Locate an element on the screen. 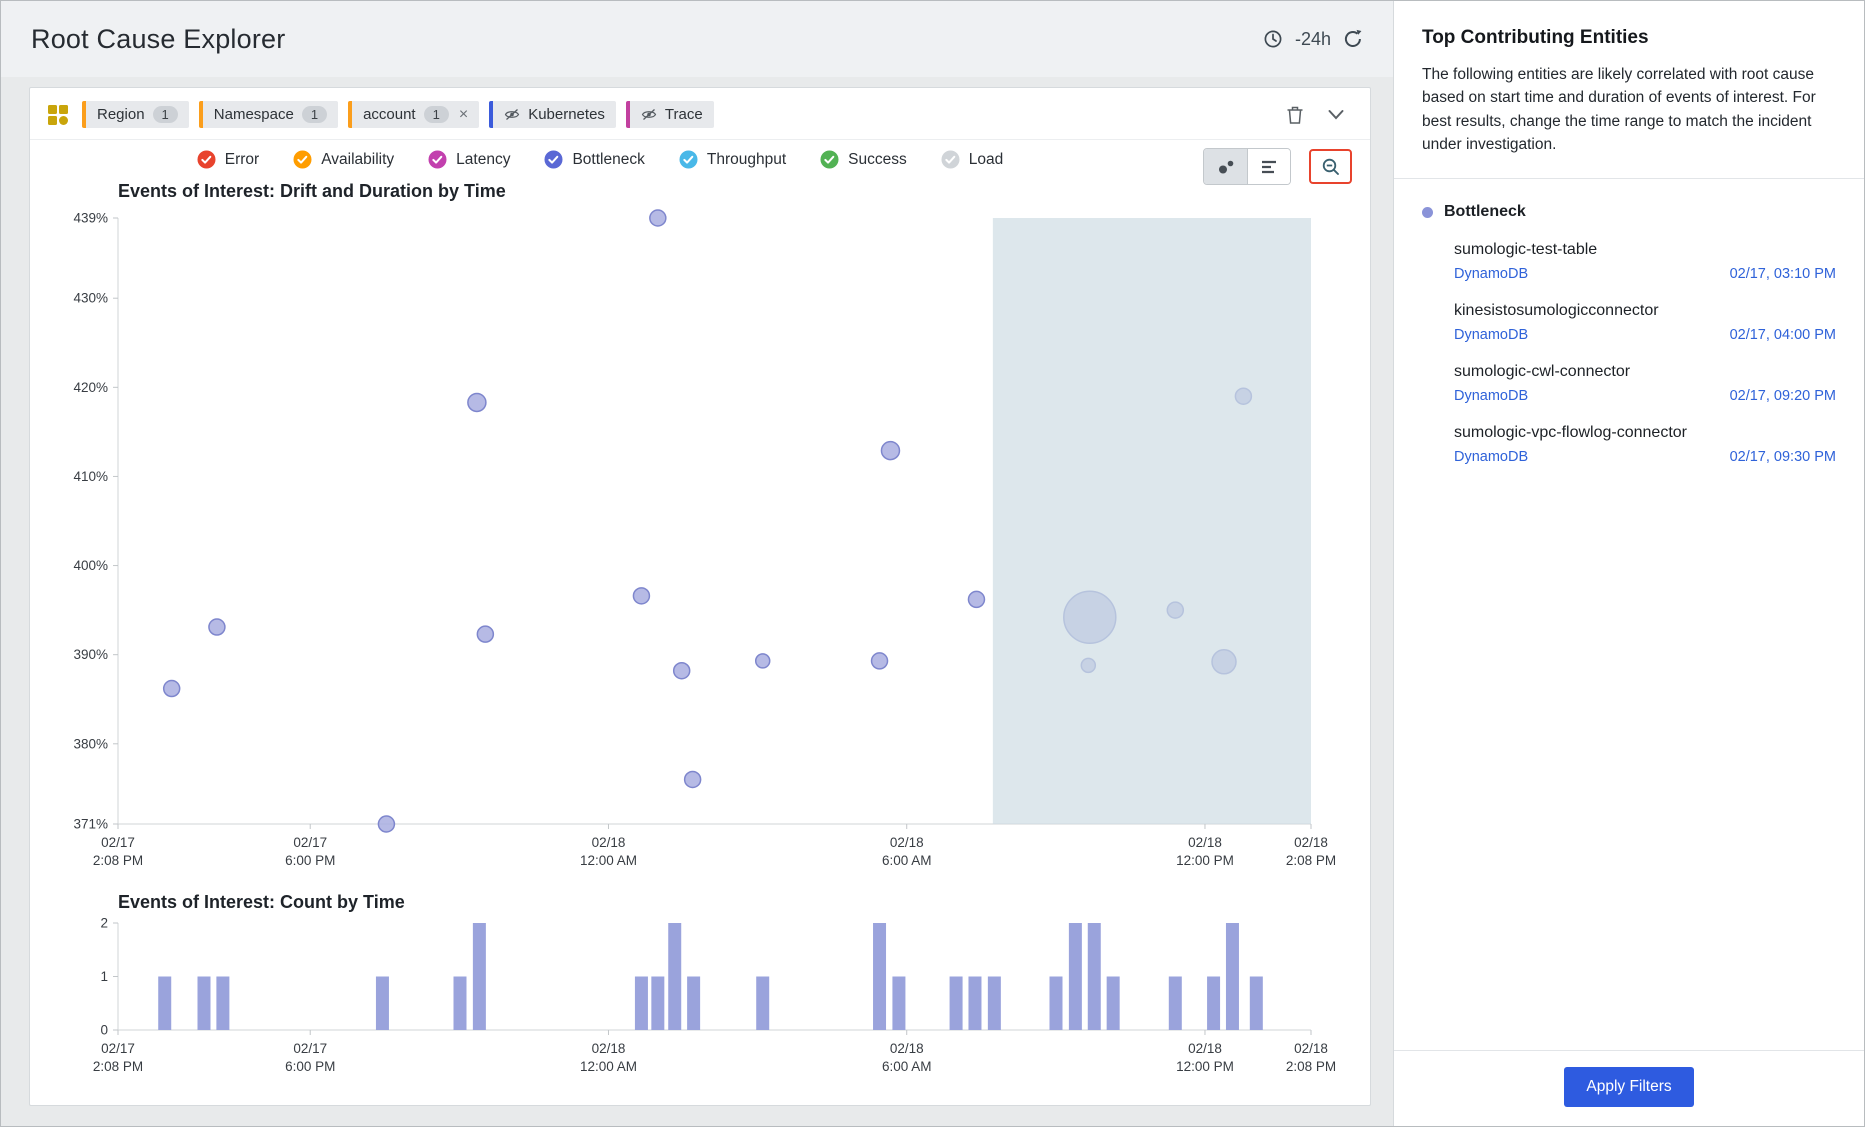  view-toggle-group is located at coordinates (1247, 166).